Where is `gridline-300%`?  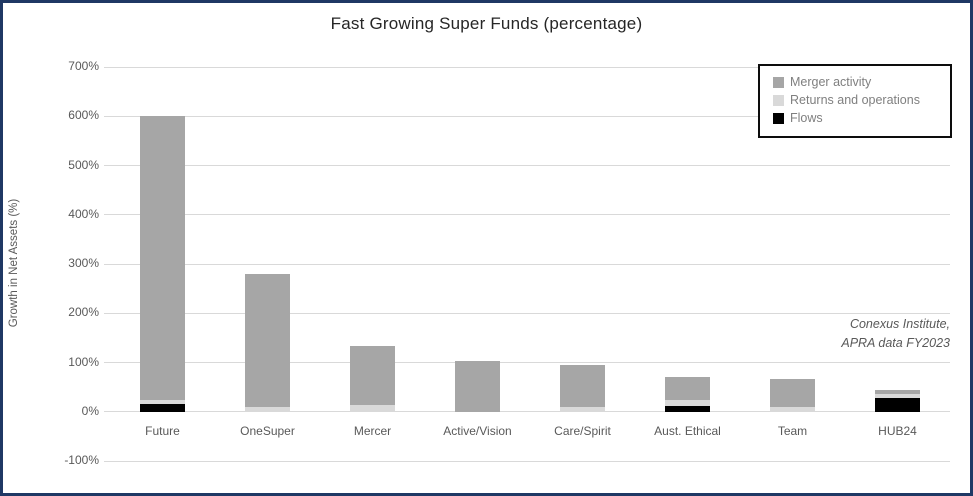 gridline-300% is located at coordinates (527, 264).